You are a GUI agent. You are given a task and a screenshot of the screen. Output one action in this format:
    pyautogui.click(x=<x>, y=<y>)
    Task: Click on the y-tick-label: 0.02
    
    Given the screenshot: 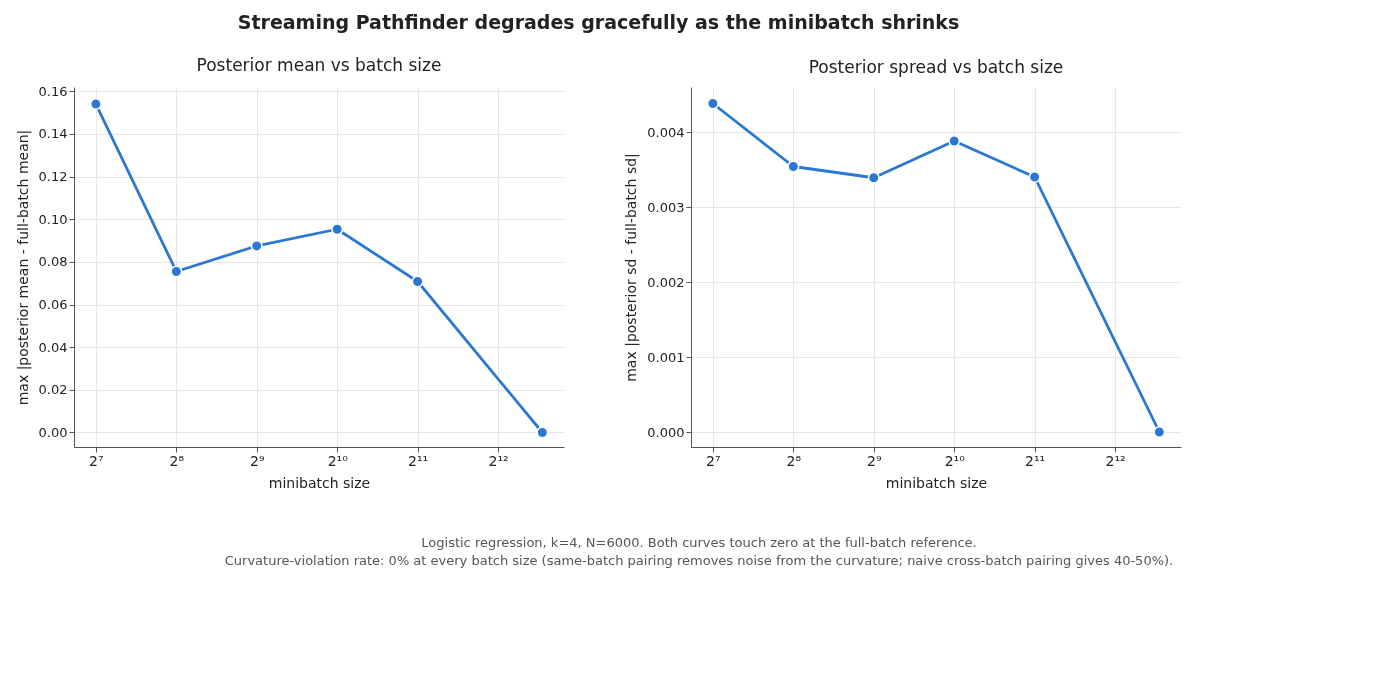 What is the action you would take?
    pyautogui.click(x=53, y=390)
    